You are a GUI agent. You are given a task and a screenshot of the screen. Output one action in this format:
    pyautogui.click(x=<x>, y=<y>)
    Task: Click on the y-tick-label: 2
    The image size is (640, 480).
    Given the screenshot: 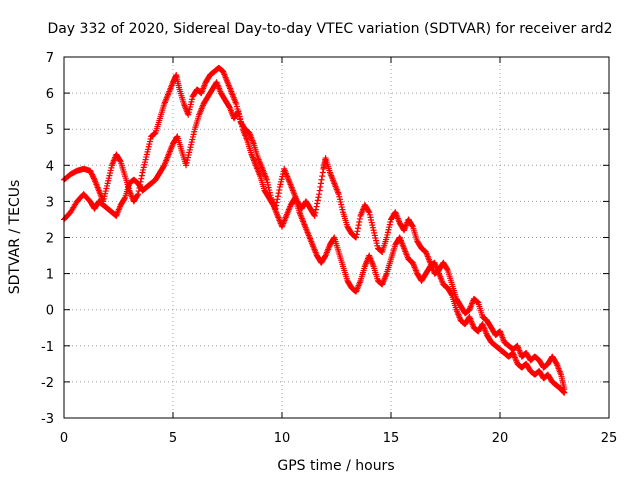 What is the action you would take?
    pyautogui.click(x=50, y=239)
    